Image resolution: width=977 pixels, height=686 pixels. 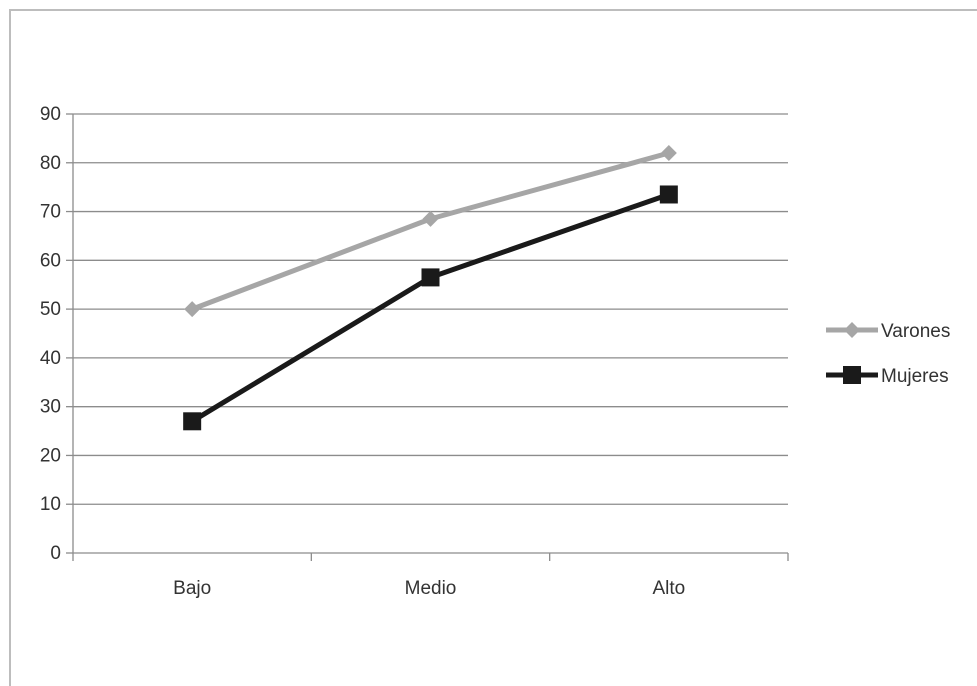 What do you see at coordinates (852, 330) in the screenshot?
I see `legend-marker-varones` at bounding box center [852, 330].